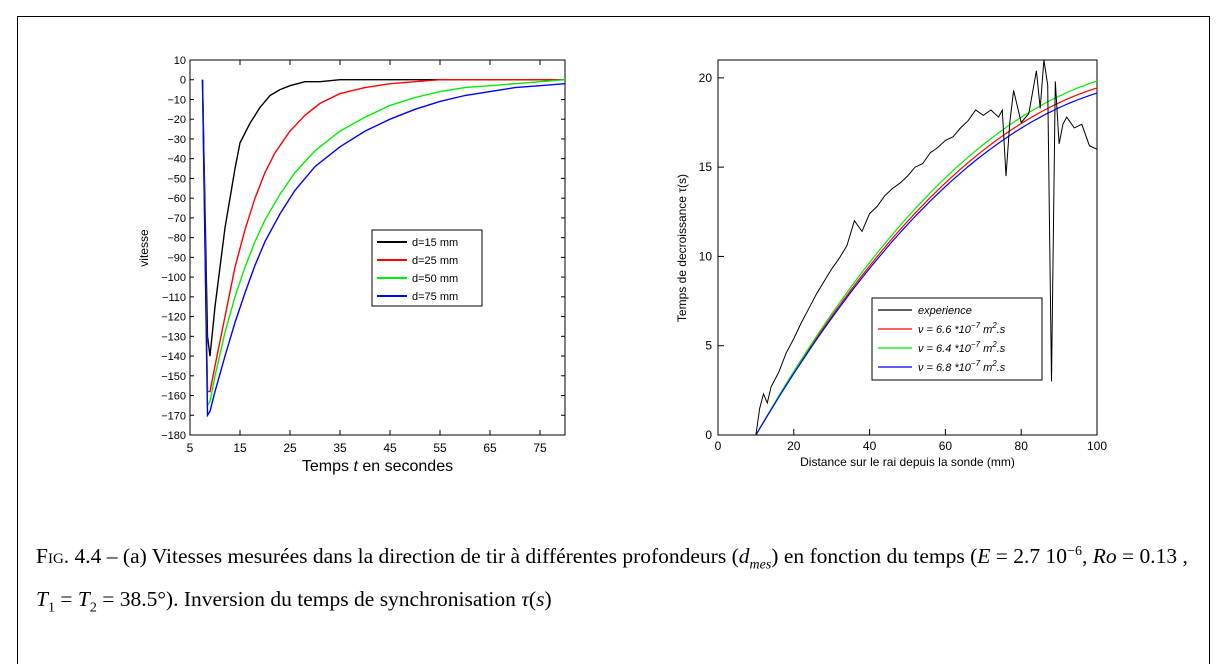 The image size is (1230, 667). I want to click on legend-label: experience, so click(945, 311).